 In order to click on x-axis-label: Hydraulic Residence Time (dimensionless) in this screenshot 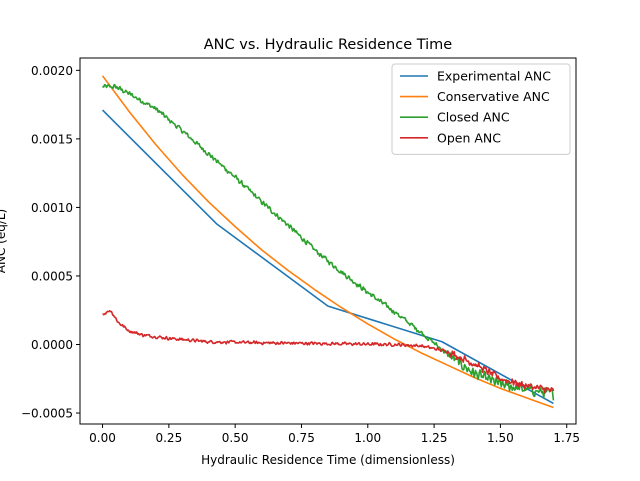, I will do `click(328, 460)`.